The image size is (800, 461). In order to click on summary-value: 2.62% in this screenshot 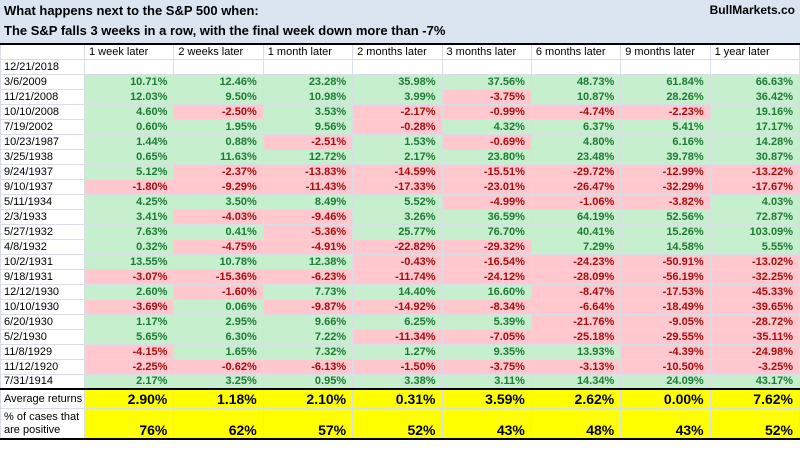, I will do `click(576, 398)`.